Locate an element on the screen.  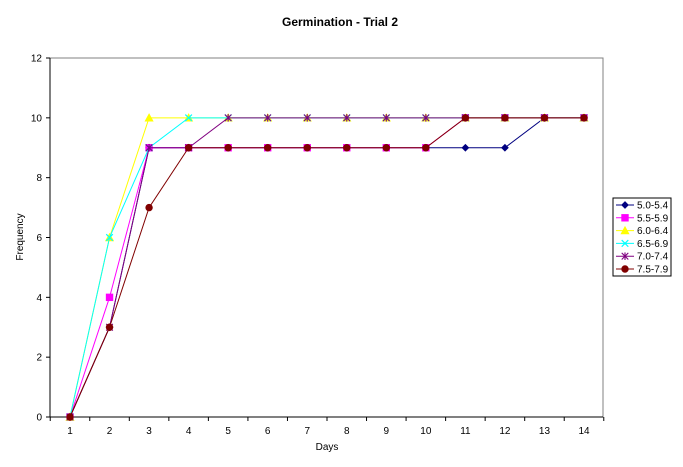
y-tick-label: 12 is located at coordinates (37, 59).